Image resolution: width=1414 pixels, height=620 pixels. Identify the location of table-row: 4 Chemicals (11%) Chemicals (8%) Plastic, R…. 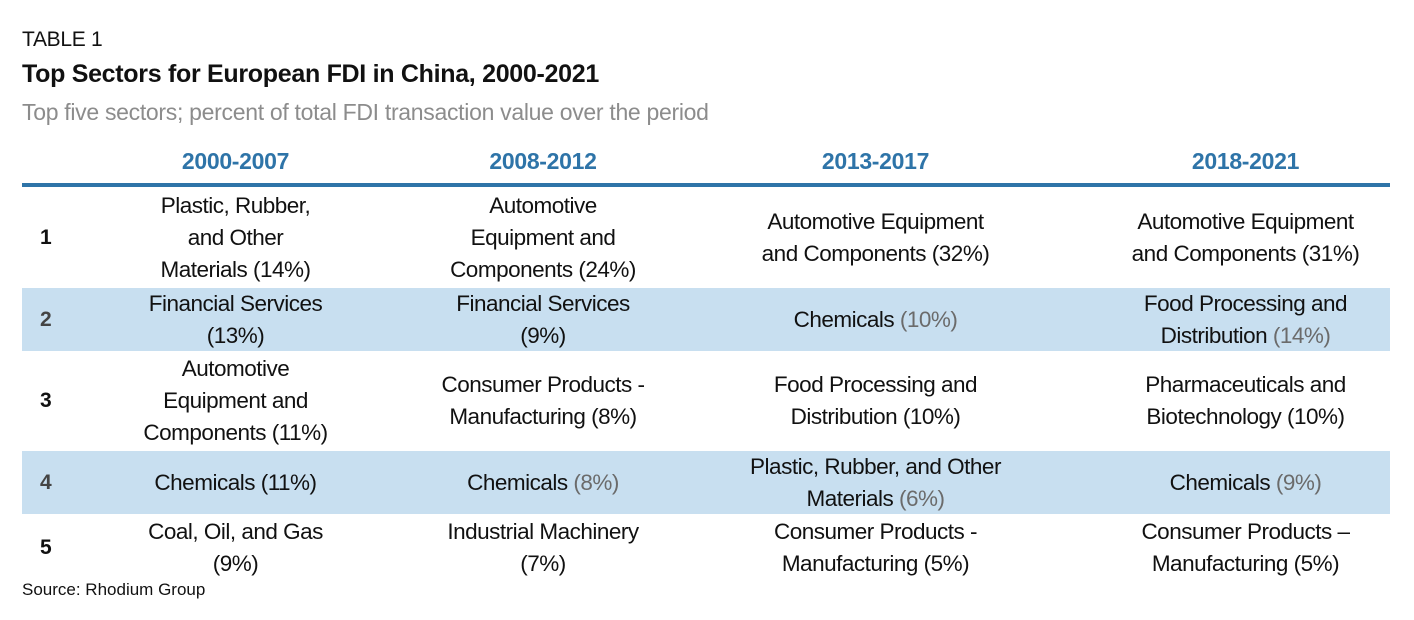
(706, 482).